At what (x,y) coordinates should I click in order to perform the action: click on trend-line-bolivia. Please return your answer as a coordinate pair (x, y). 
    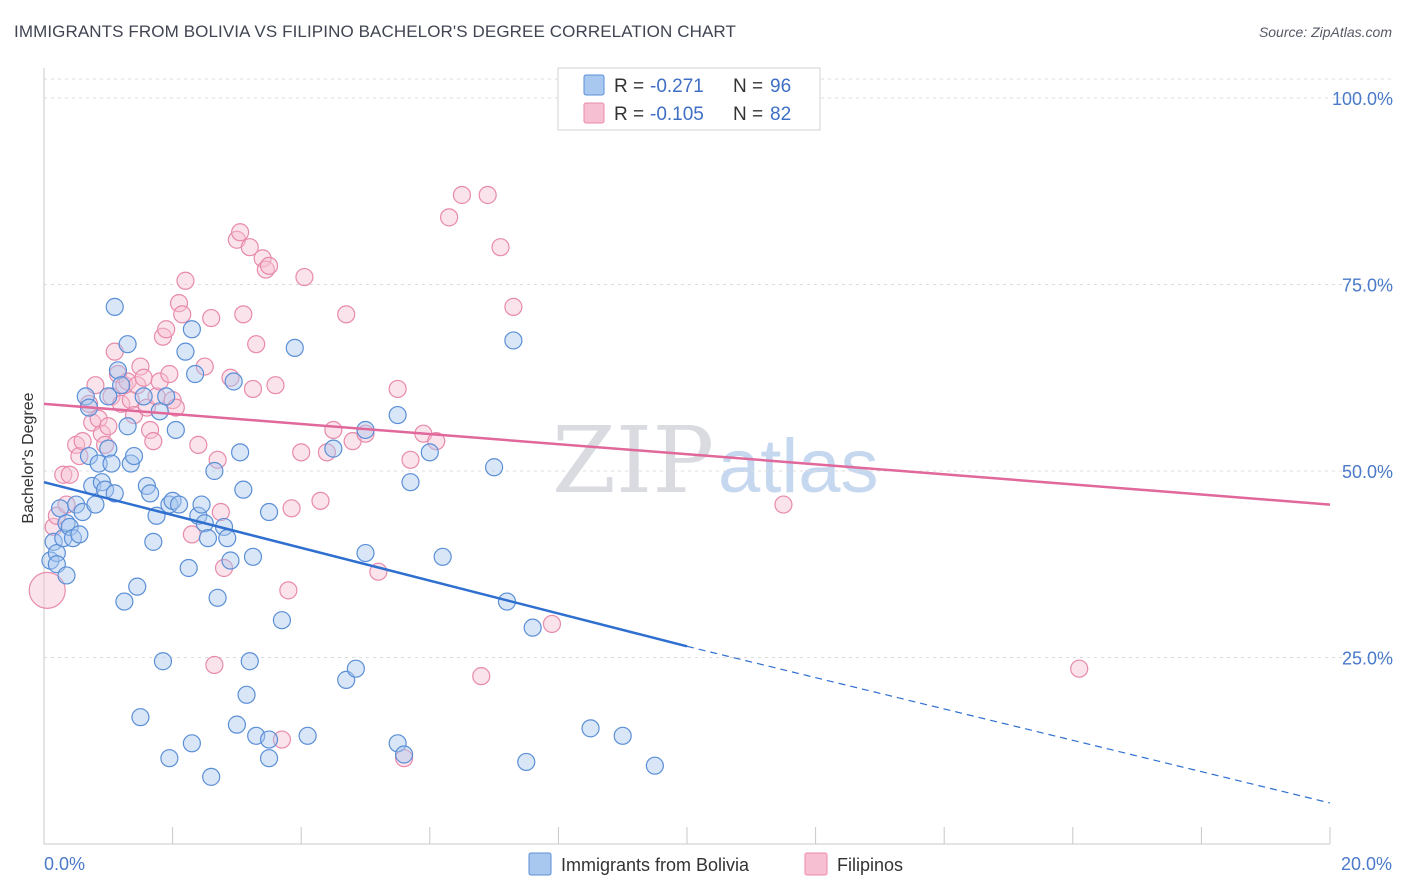
    Looking at the image, I should click on (365, 564).